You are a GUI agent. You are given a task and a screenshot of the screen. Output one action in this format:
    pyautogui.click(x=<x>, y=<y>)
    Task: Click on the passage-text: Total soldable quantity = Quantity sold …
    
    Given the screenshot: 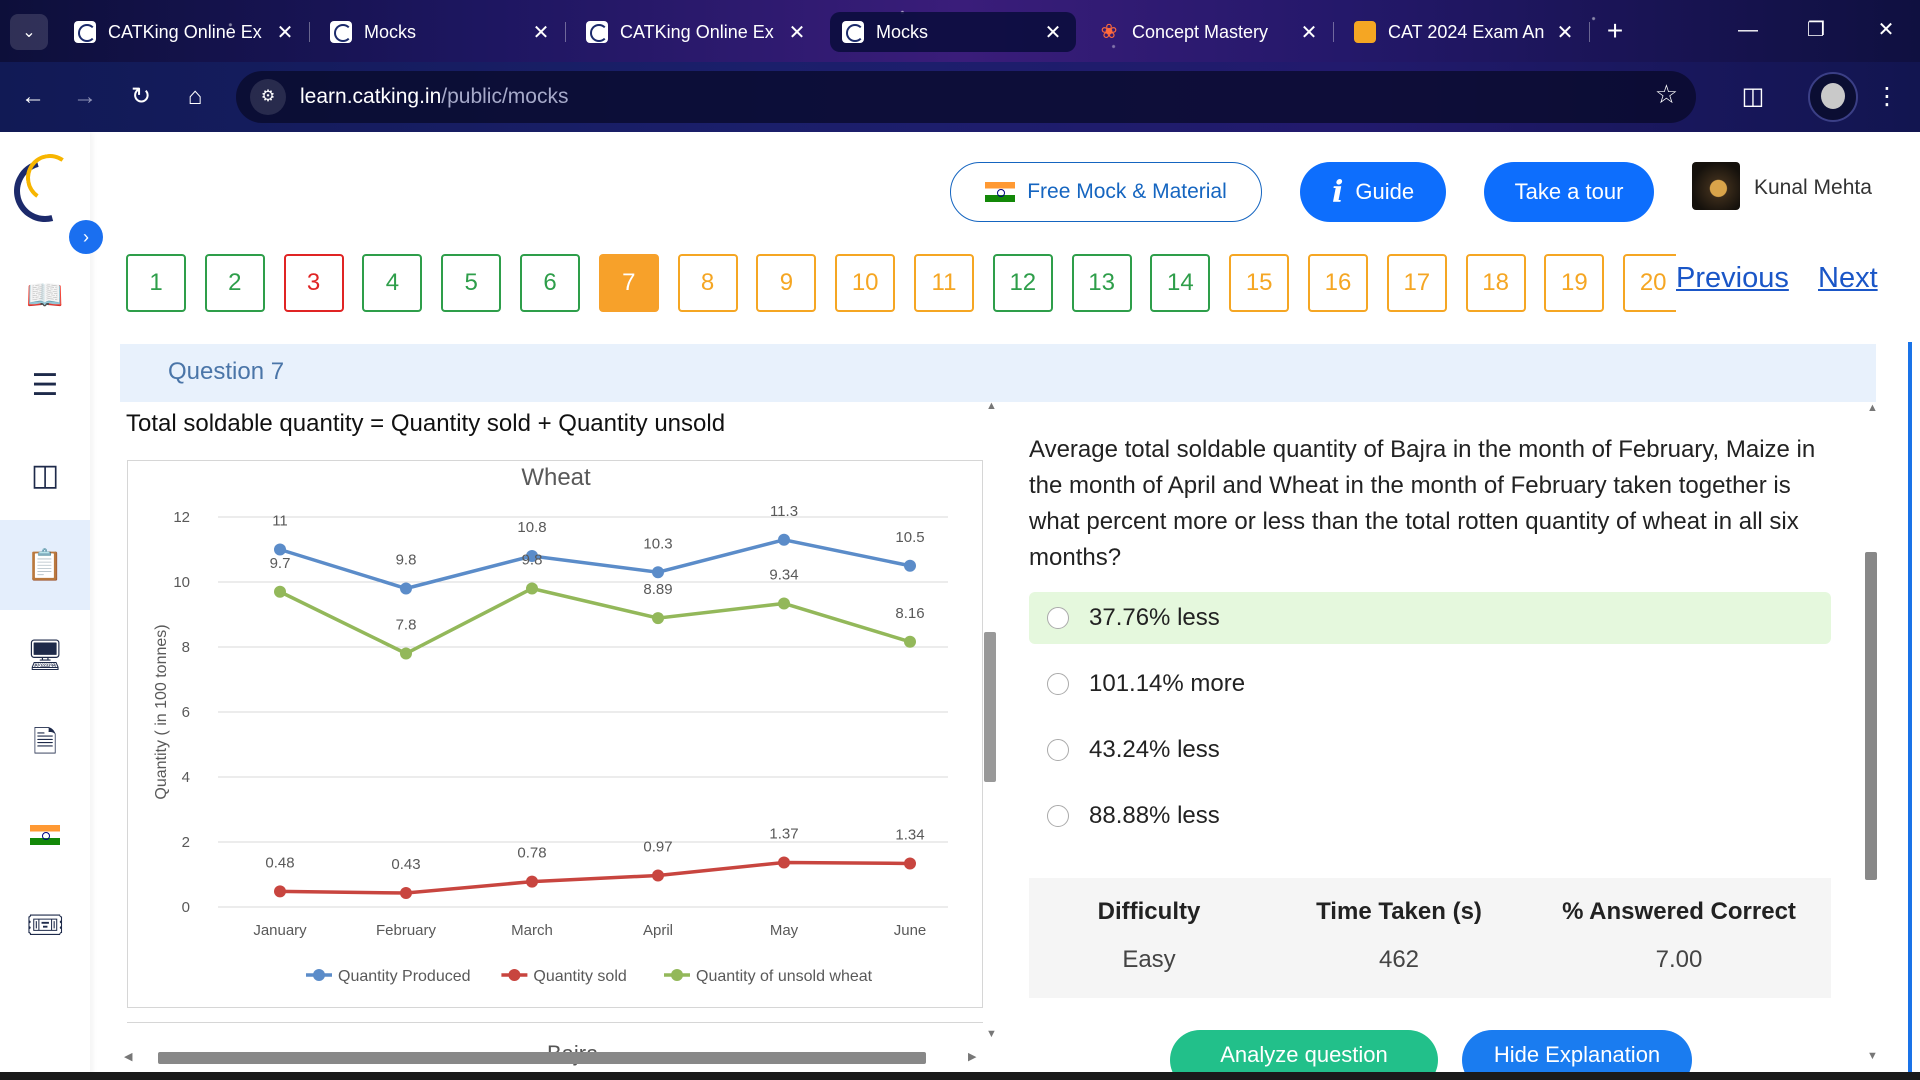 What is the action you would take?
    pyautogui.click(x=426, y=423)
    